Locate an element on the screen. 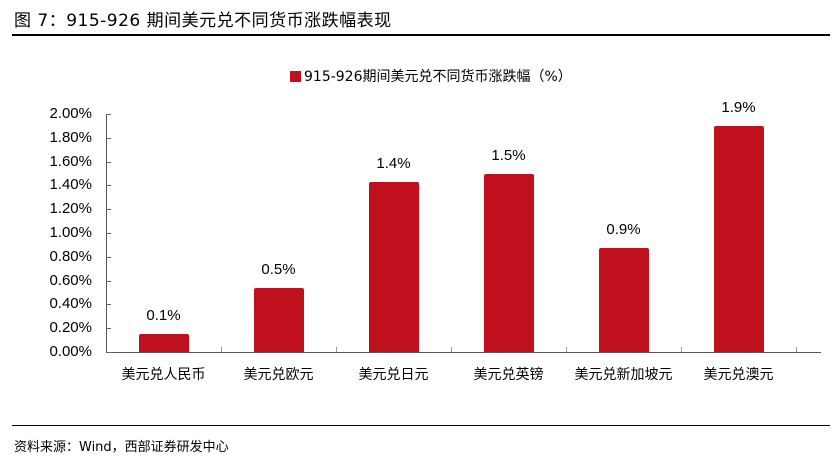 The height and width of the screenshot is (466, 836). legend-label: 915-926期间美元兑不同货币涨跌幅（%） is located at coordinates (438, 77).